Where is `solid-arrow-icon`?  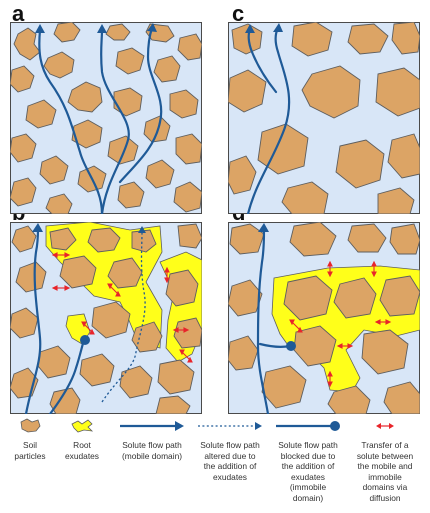 solid-arrow-icon is located at coordinates (152, 426).